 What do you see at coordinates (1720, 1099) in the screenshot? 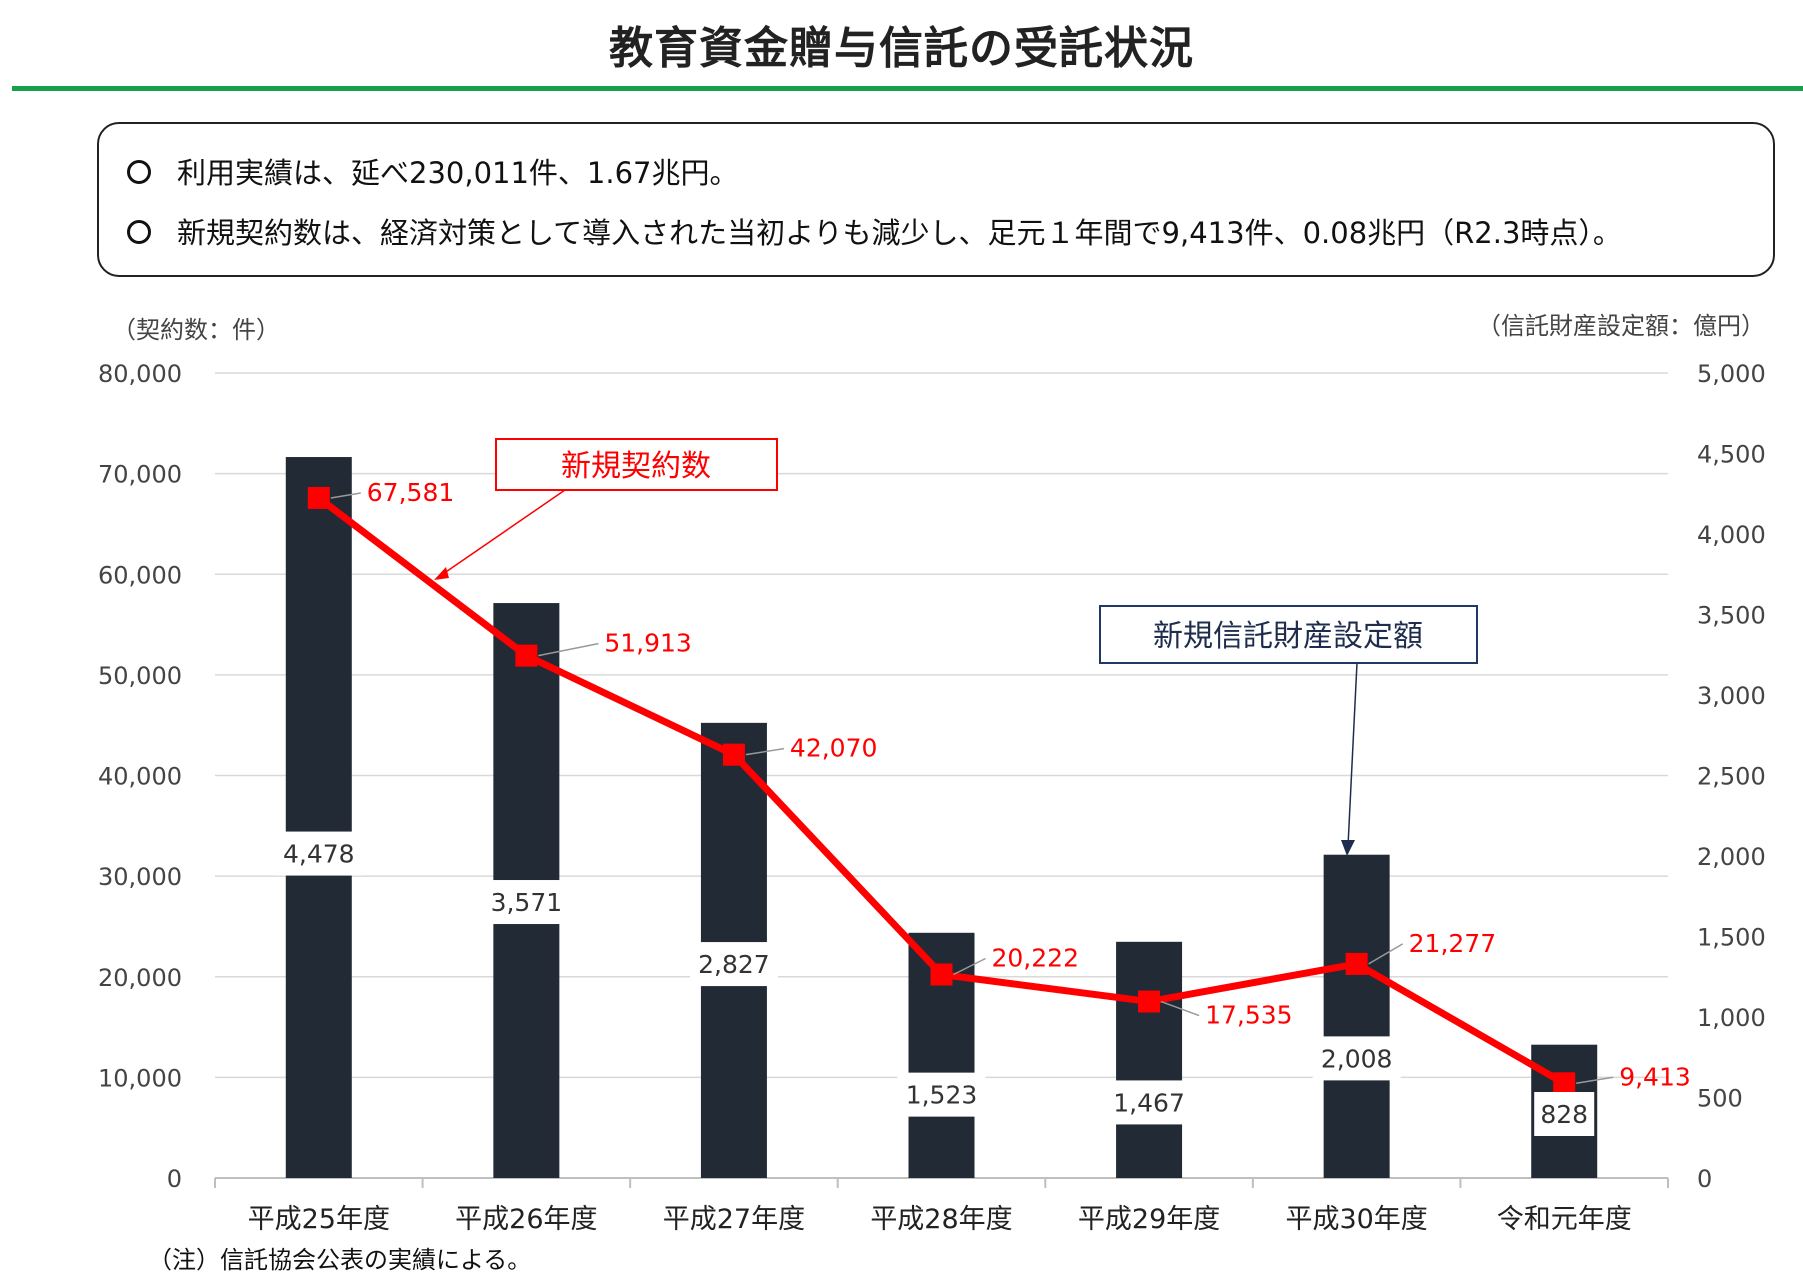
I see `right-axis-tick-label: 500` at bounding box center [1720, 1099].